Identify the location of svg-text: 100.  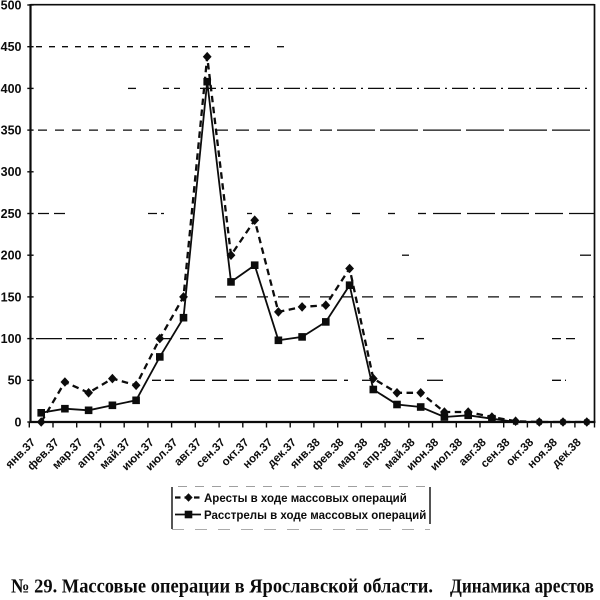
(11, 339).